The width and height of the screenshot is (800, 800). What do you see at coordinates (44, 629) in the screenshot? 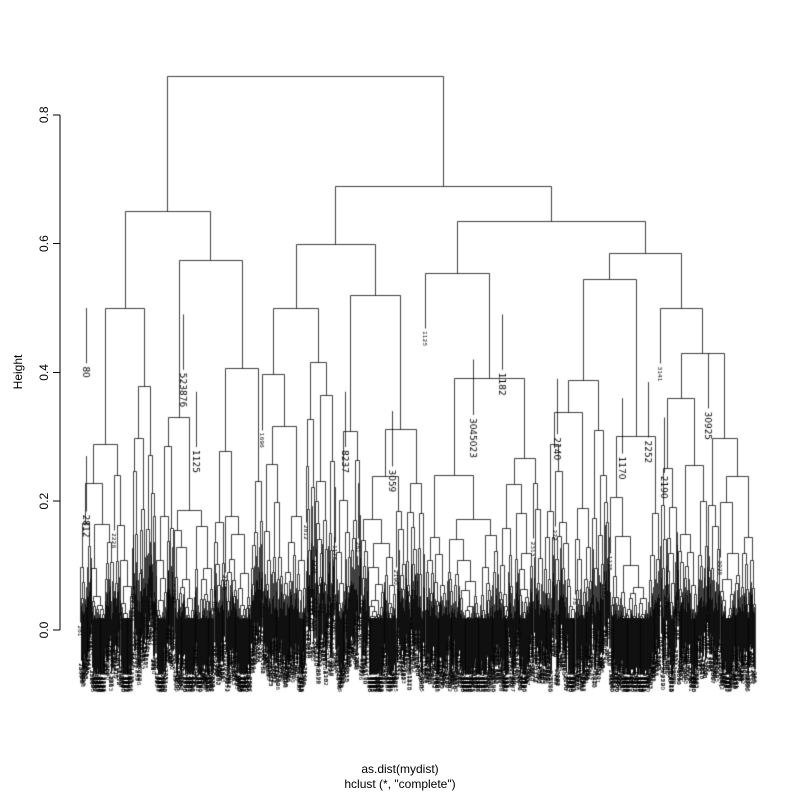
I see `y-tick-label-0: 0.0` at bounding box center [44, 629].